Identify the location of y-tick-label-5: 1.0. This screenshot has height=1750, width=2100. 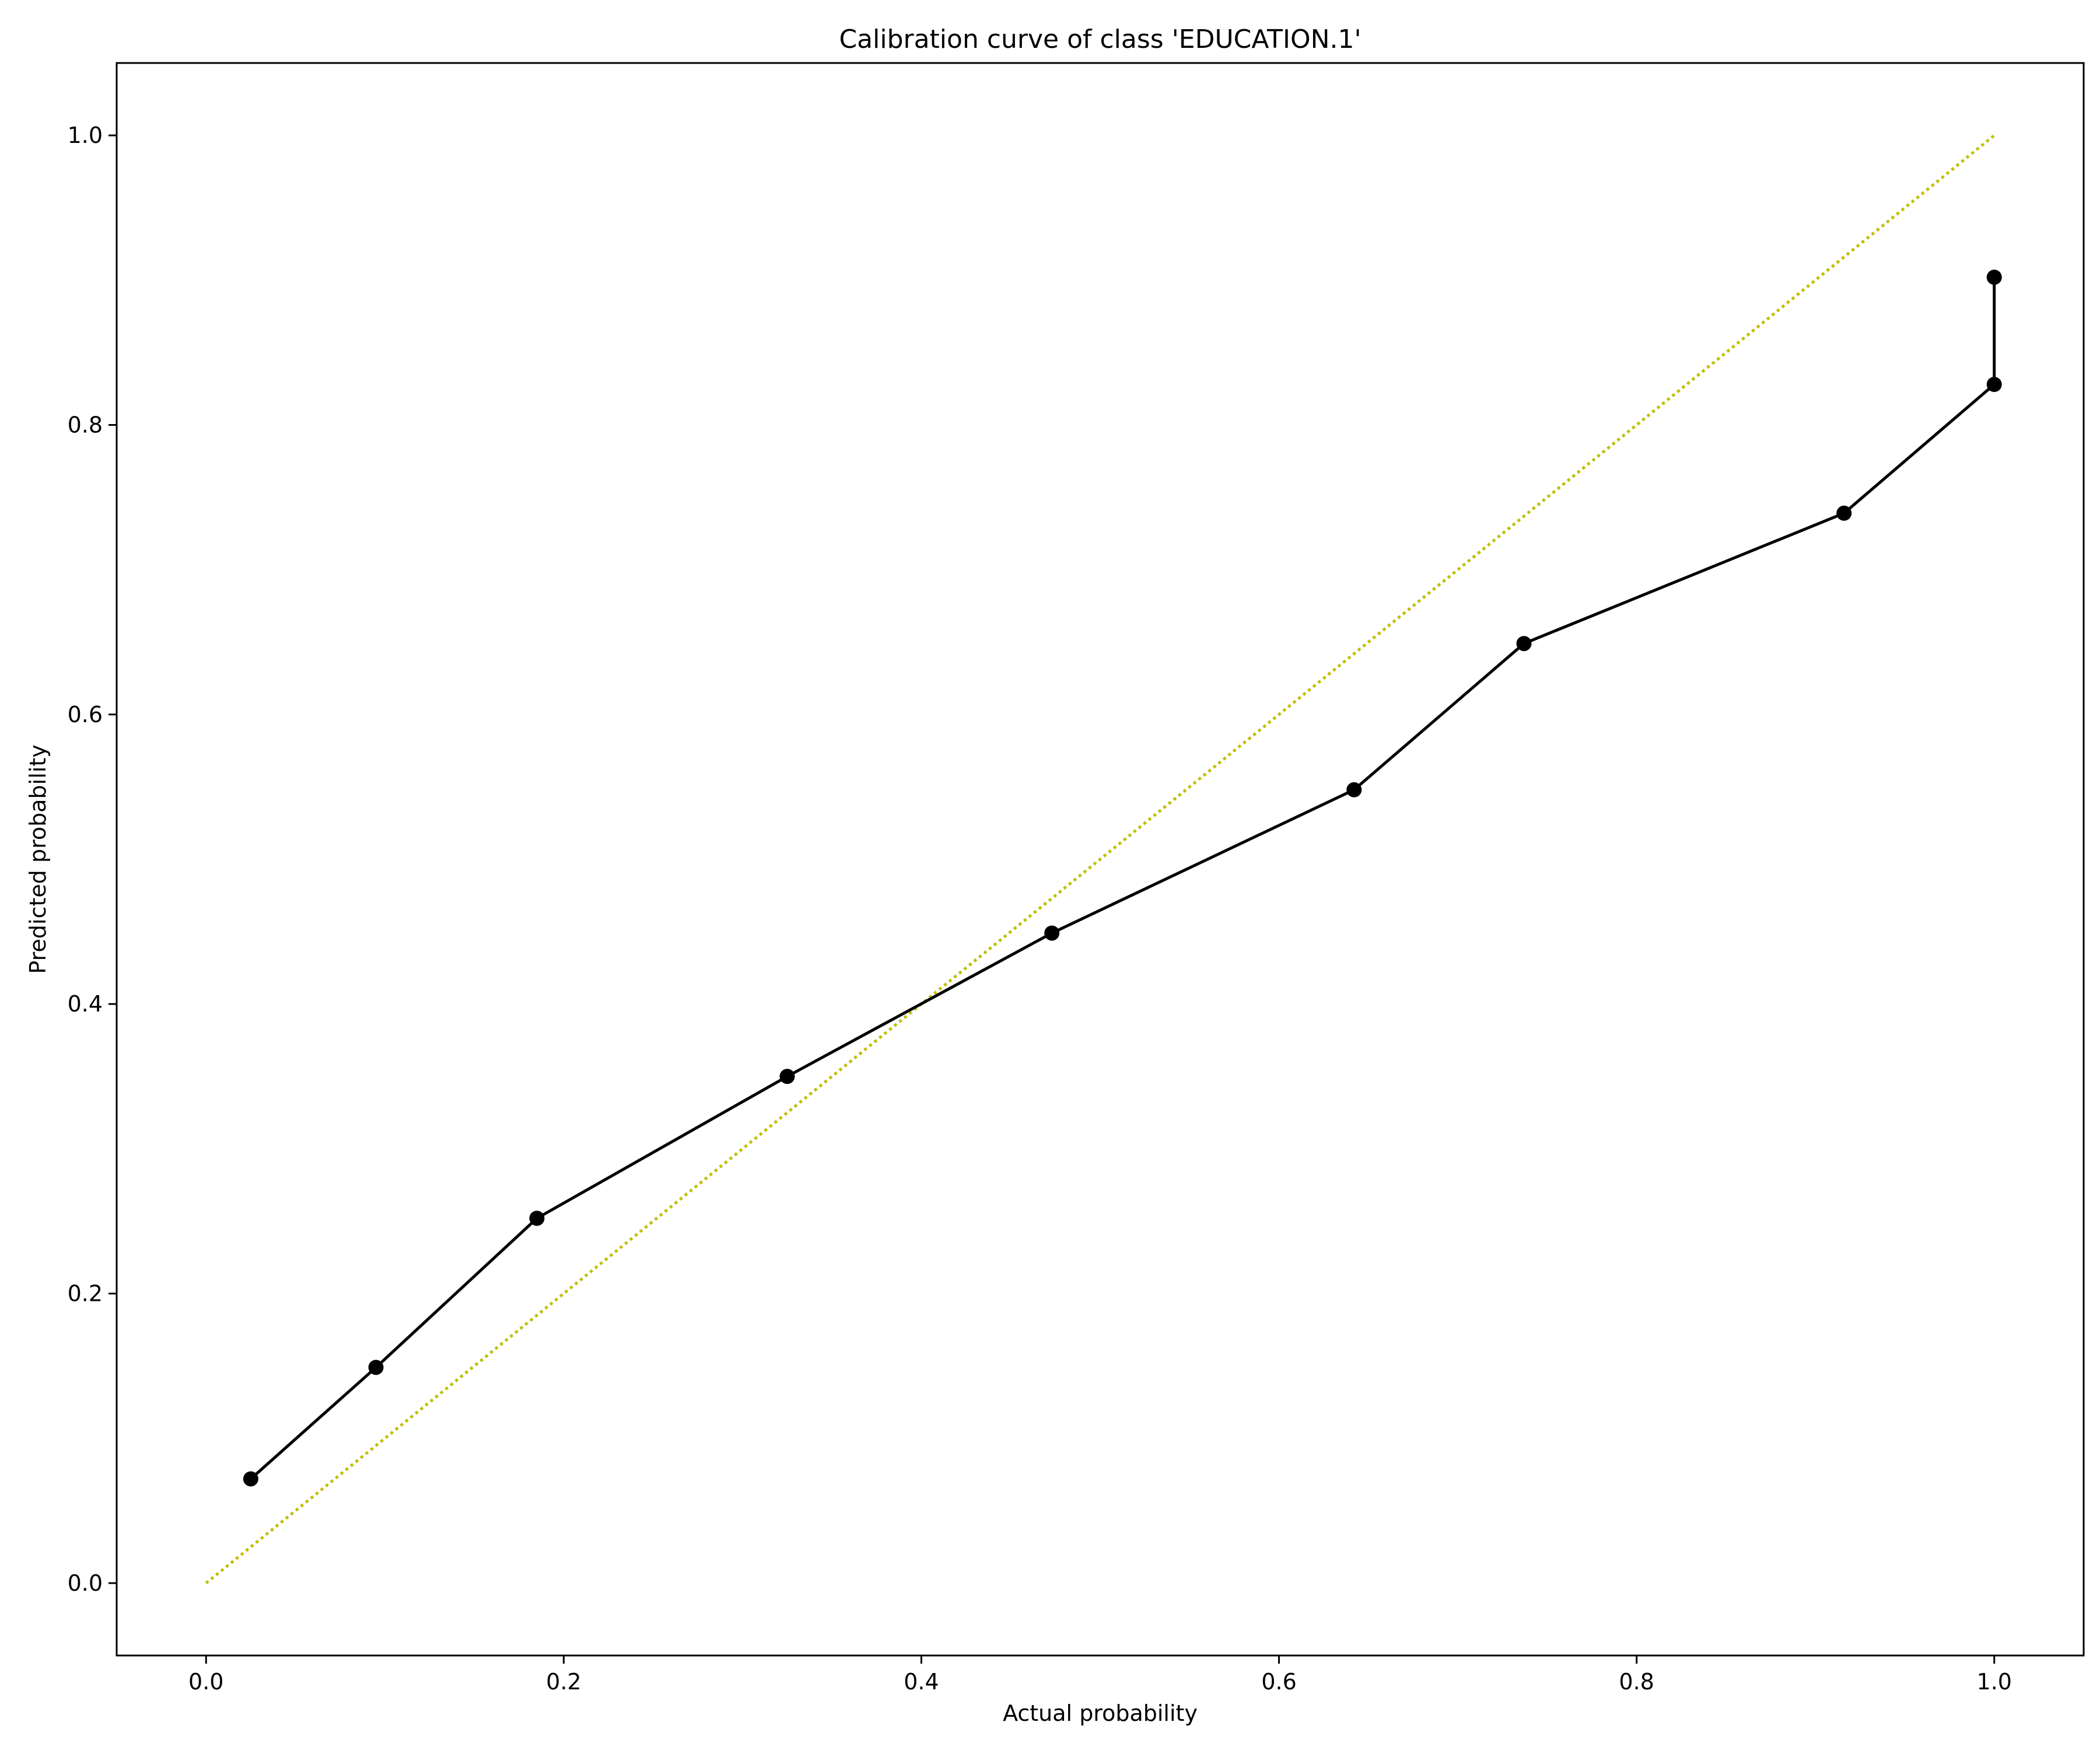
(85, 135).